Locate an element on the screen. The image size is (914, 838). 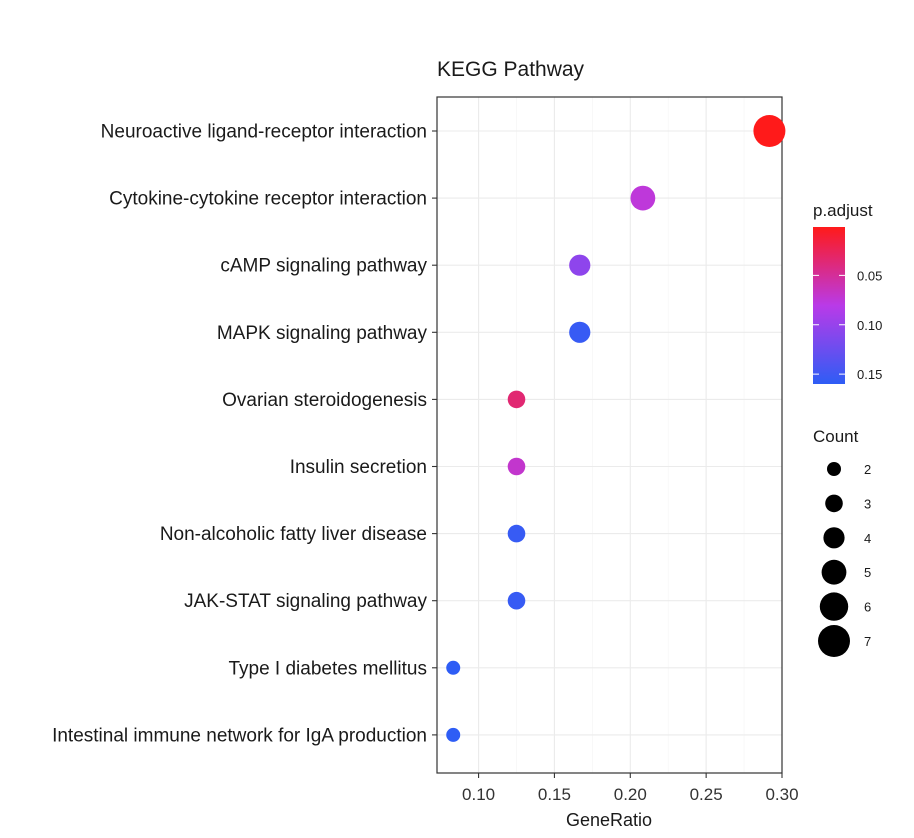
legend-colorbar is located at coordinates (829, 305).